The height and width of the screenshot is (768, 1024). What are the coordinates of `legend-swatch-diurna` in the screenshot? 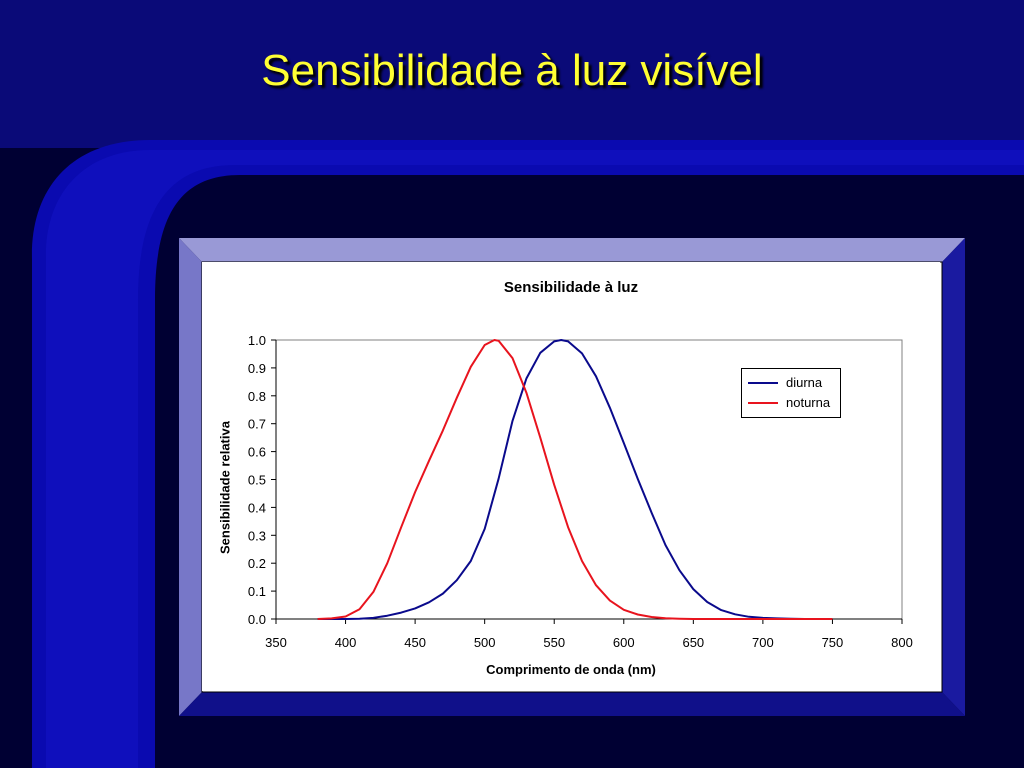 It's located at (763, 383).